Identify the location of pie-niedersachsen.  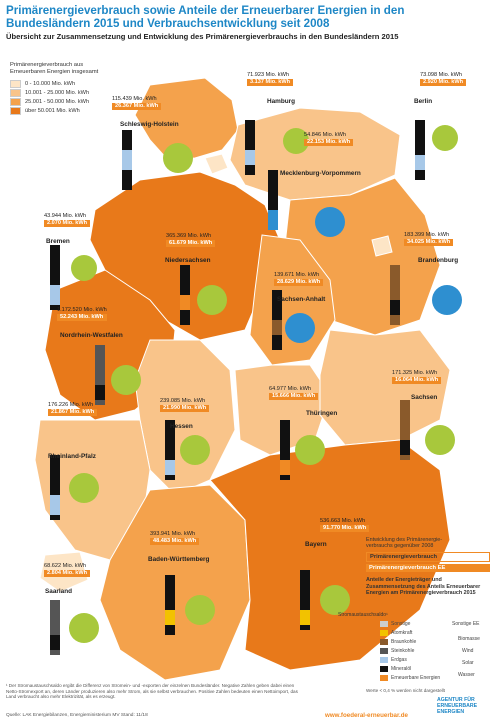
(212, 300).